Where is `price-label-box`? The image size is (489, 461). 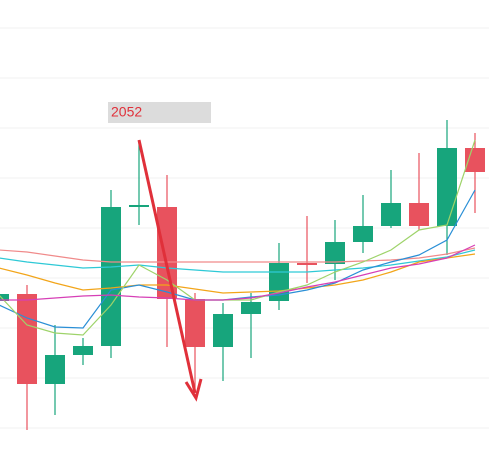
price-label-box is located at coordinates (159, 112).